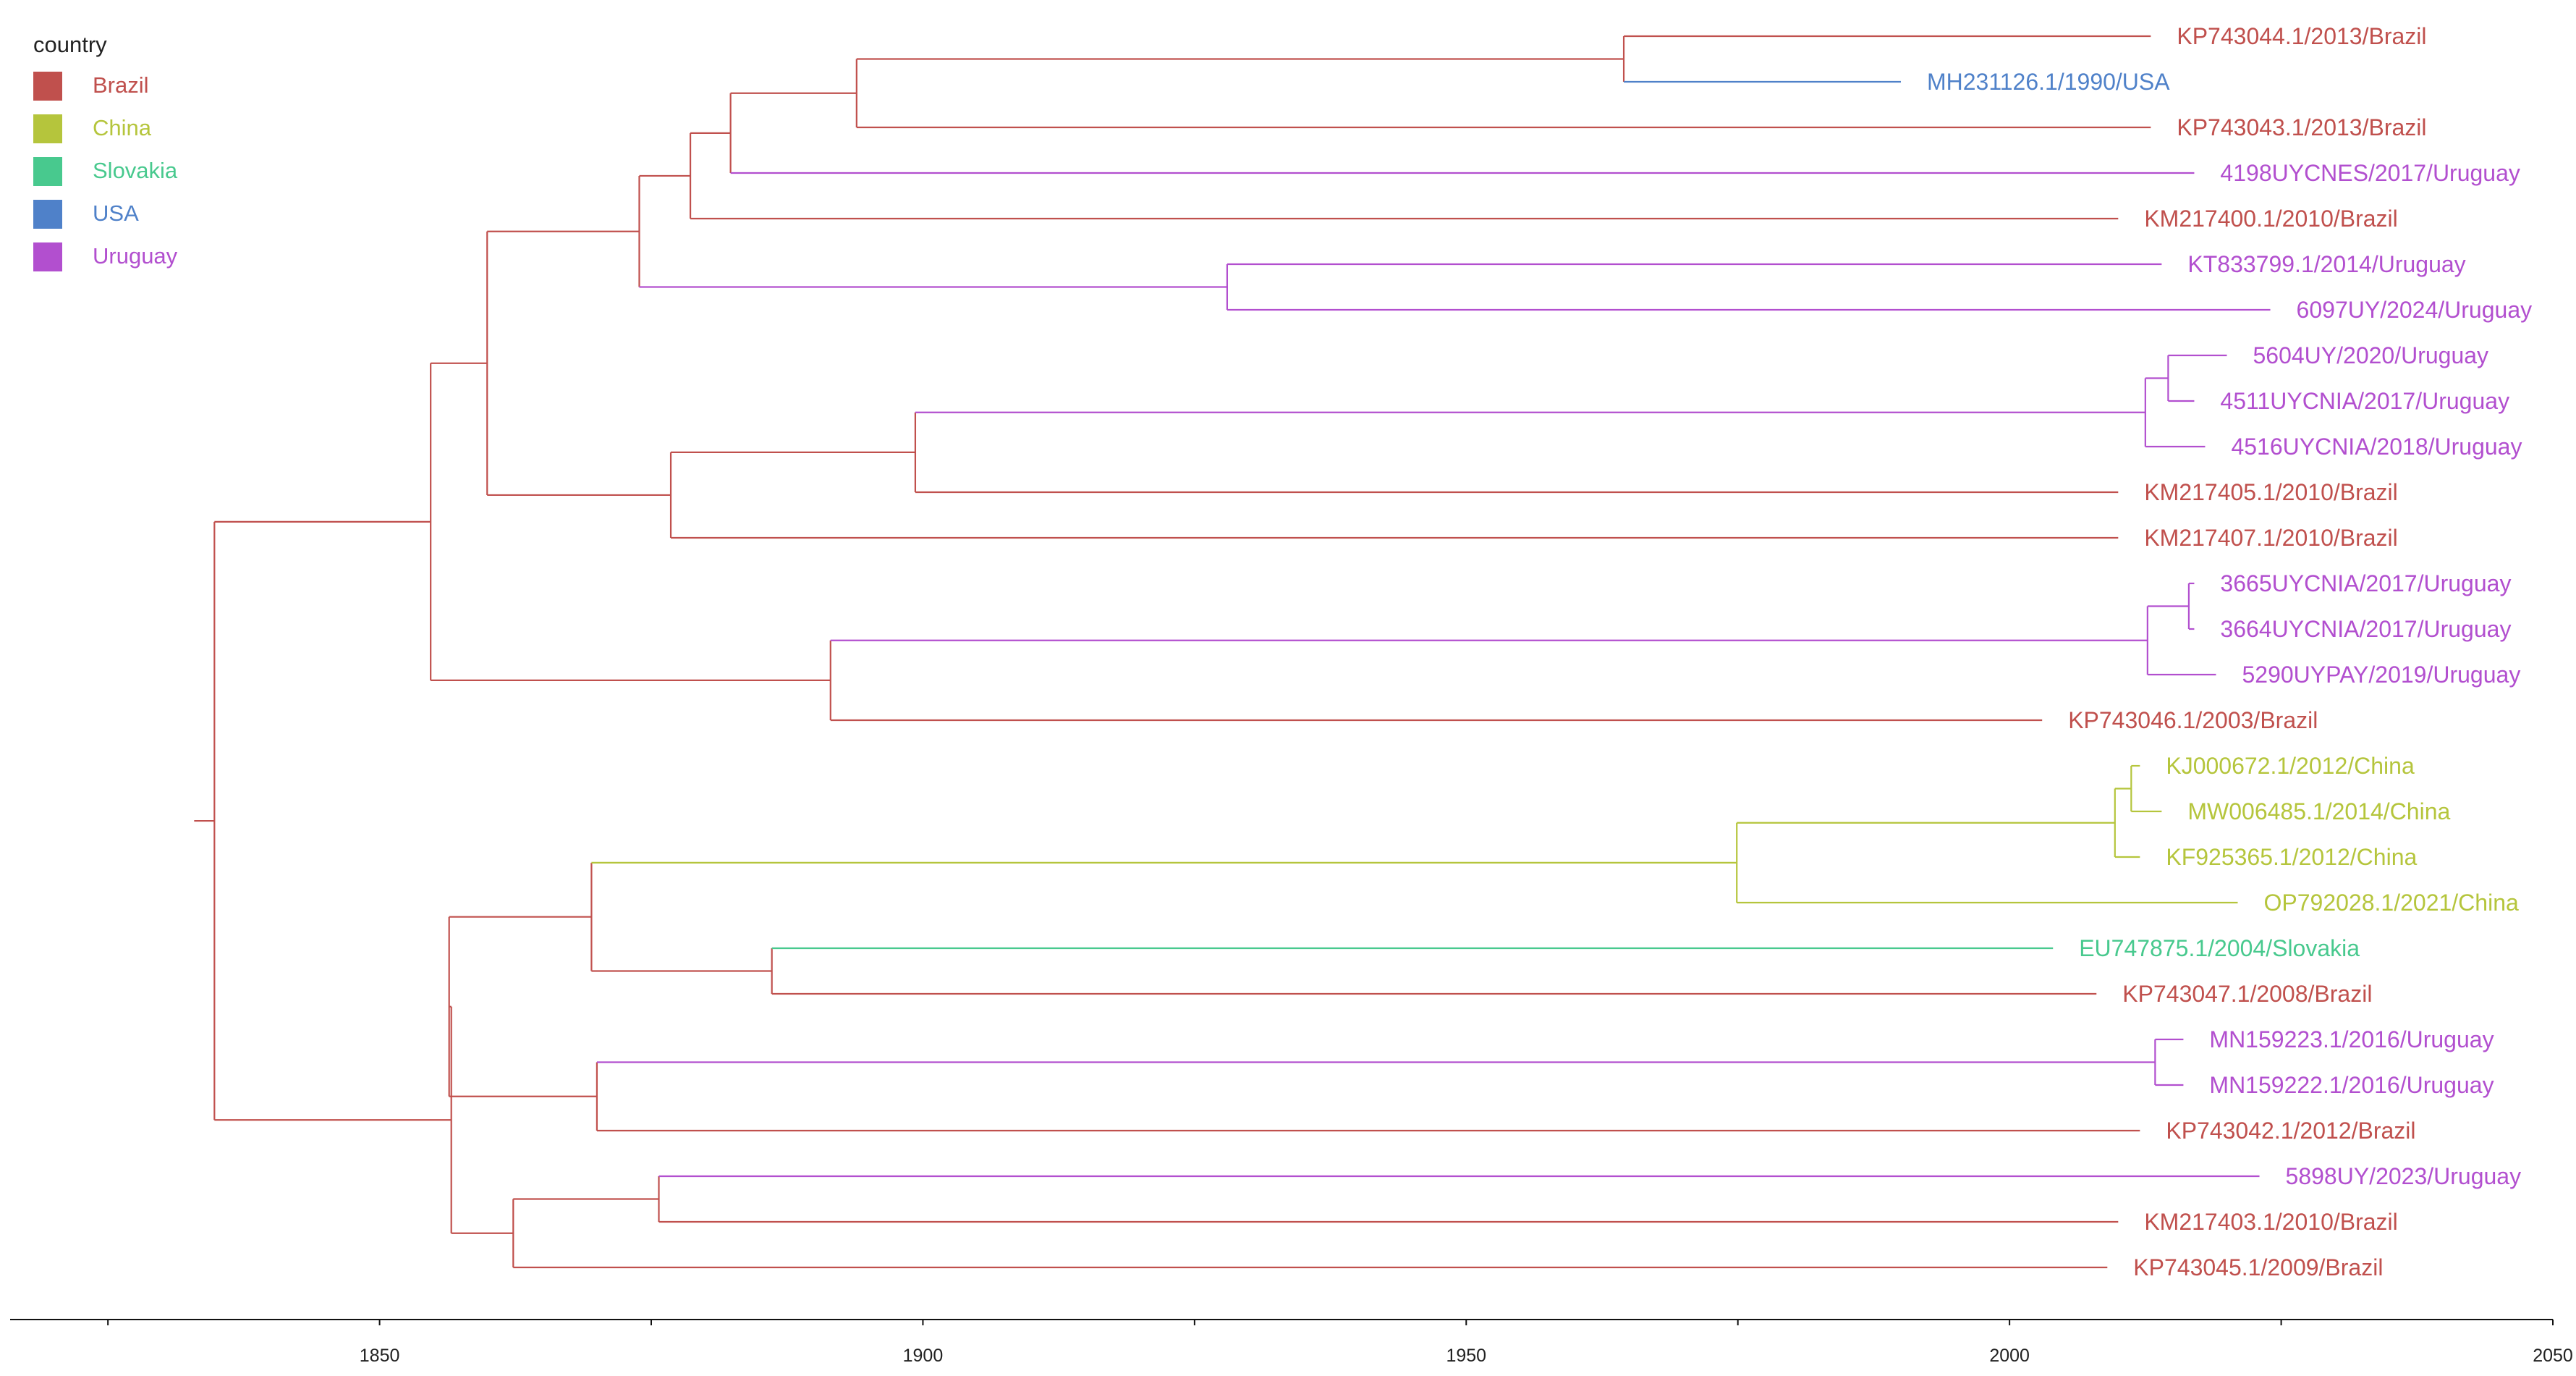 The height and width of the screenshot is (1376, 2576). What do you see at coordinates (116, 213) in the screenshot?
I see `legend-label-usa: USA` at bounding box center [116, 213].